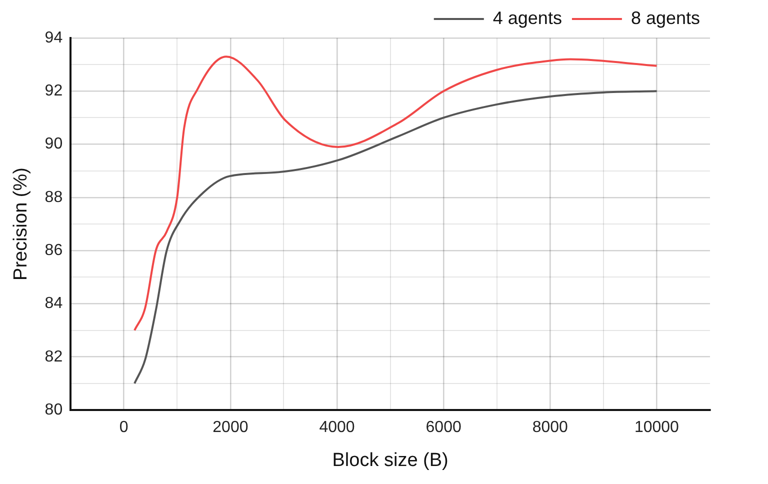  I want to click on legend-label: 8 agents, so click(665, 18).